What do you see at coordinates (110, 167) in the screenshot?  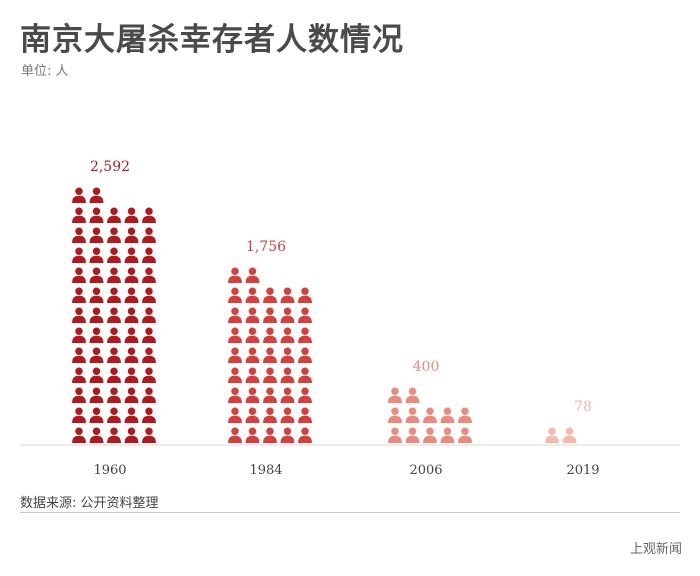 I see `value-label-1960: 2,592` at bounding box center [110, 167].